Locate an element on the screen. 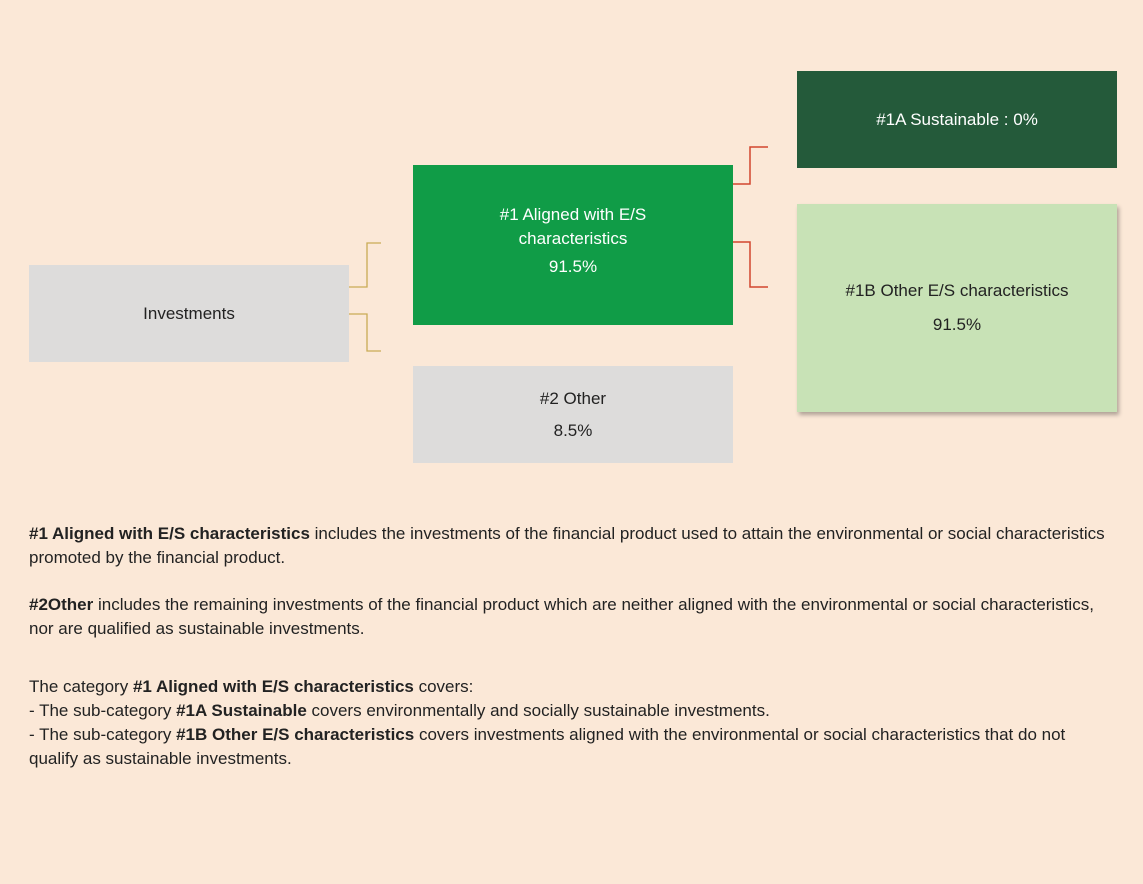 Image resolution: width=1143 pixels, height=884 pixels. node-label: #1 Aligned with E/S characteristics is located at coordinates (573, 226).